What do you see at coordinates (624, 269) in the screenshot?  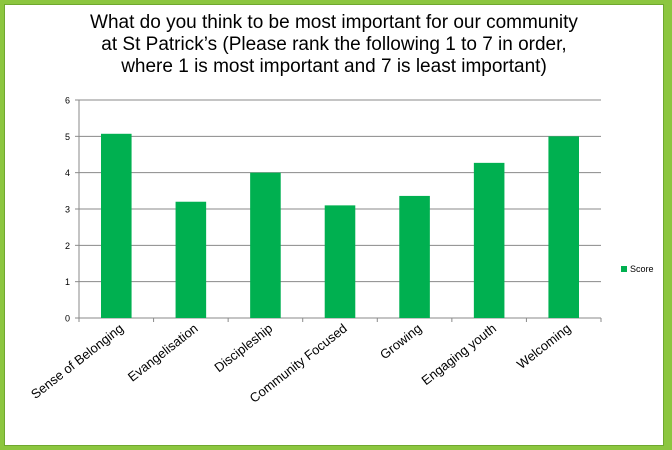 I see `legend-swatch` at bounding box center [624, 269].